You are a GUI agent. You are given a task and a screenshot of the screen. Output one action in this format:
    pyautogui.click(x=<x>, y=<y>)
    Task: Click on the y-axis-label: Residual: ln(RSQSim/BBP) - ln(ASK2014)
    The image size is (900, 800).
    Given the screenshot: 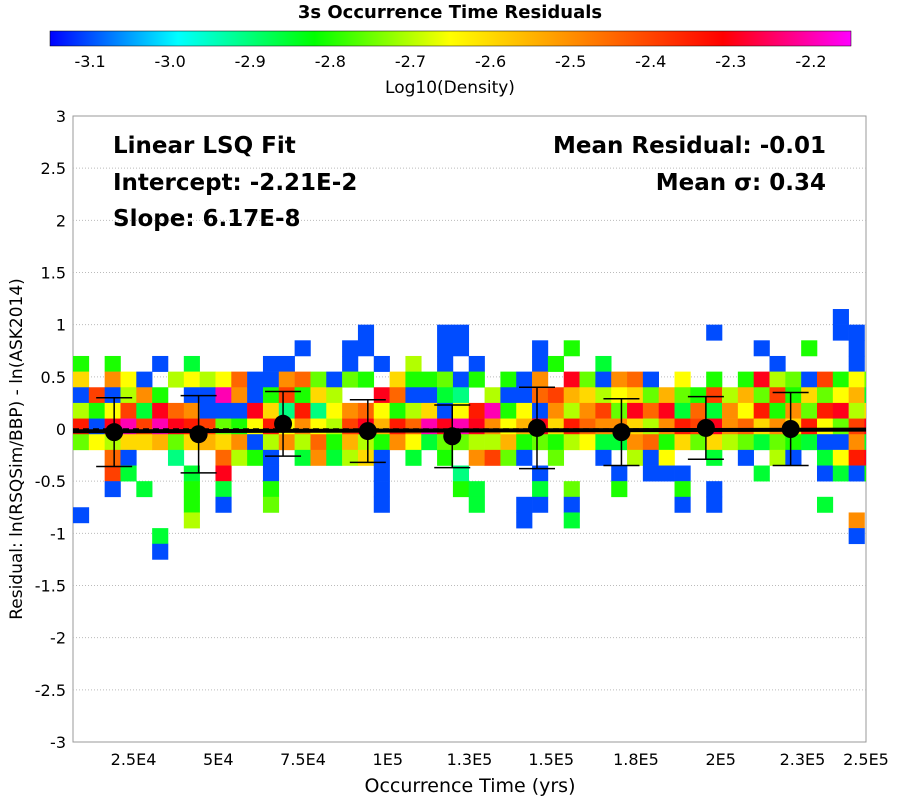 What is the action you would take?
    pyautogui.click(x=17, y=449)
    